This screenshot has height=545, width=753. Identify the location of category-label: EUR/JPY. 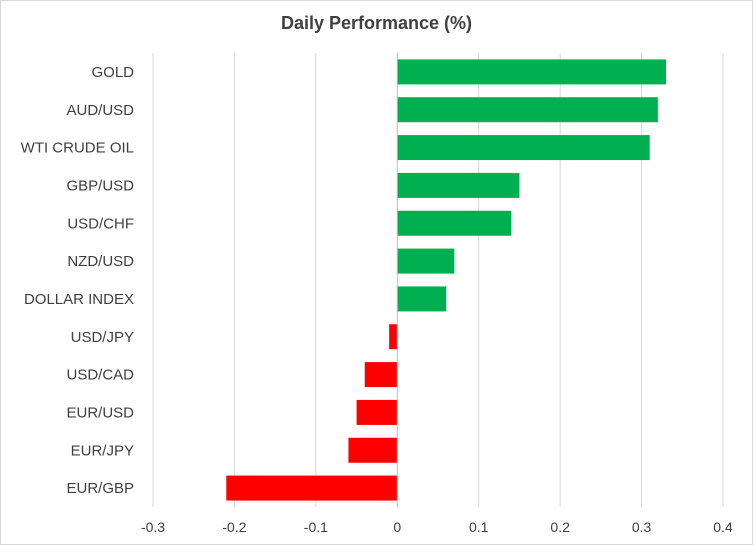
(102, 450).